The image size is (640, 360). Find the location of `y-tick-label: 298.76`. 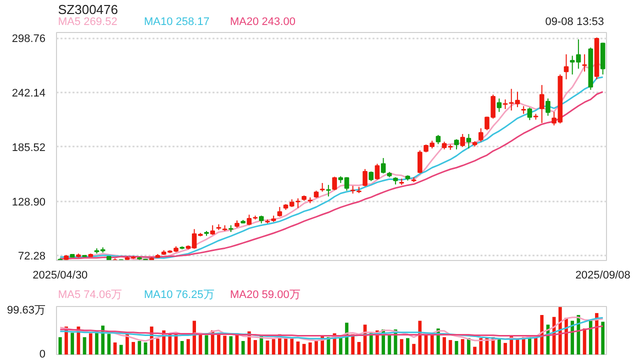

y-tick-label: 298.76 is located at coordinates (29, 39).